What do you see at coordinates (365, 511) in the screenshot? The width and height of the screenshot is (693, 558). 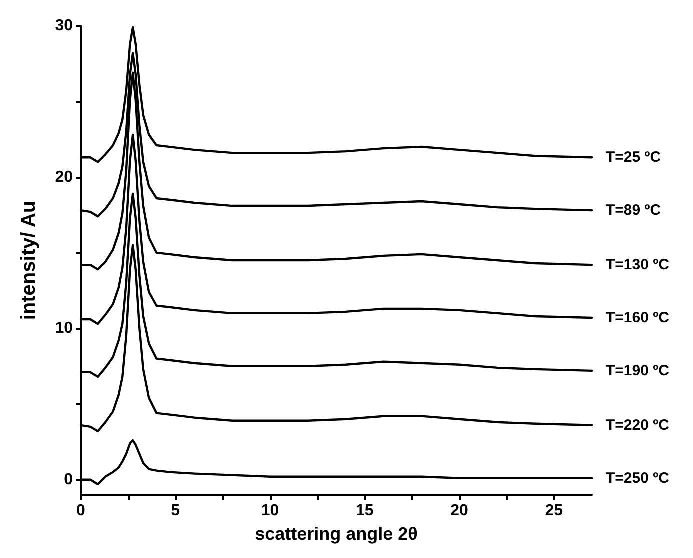 I see `x-tick-label: 15` at bounding box center [365, 511].